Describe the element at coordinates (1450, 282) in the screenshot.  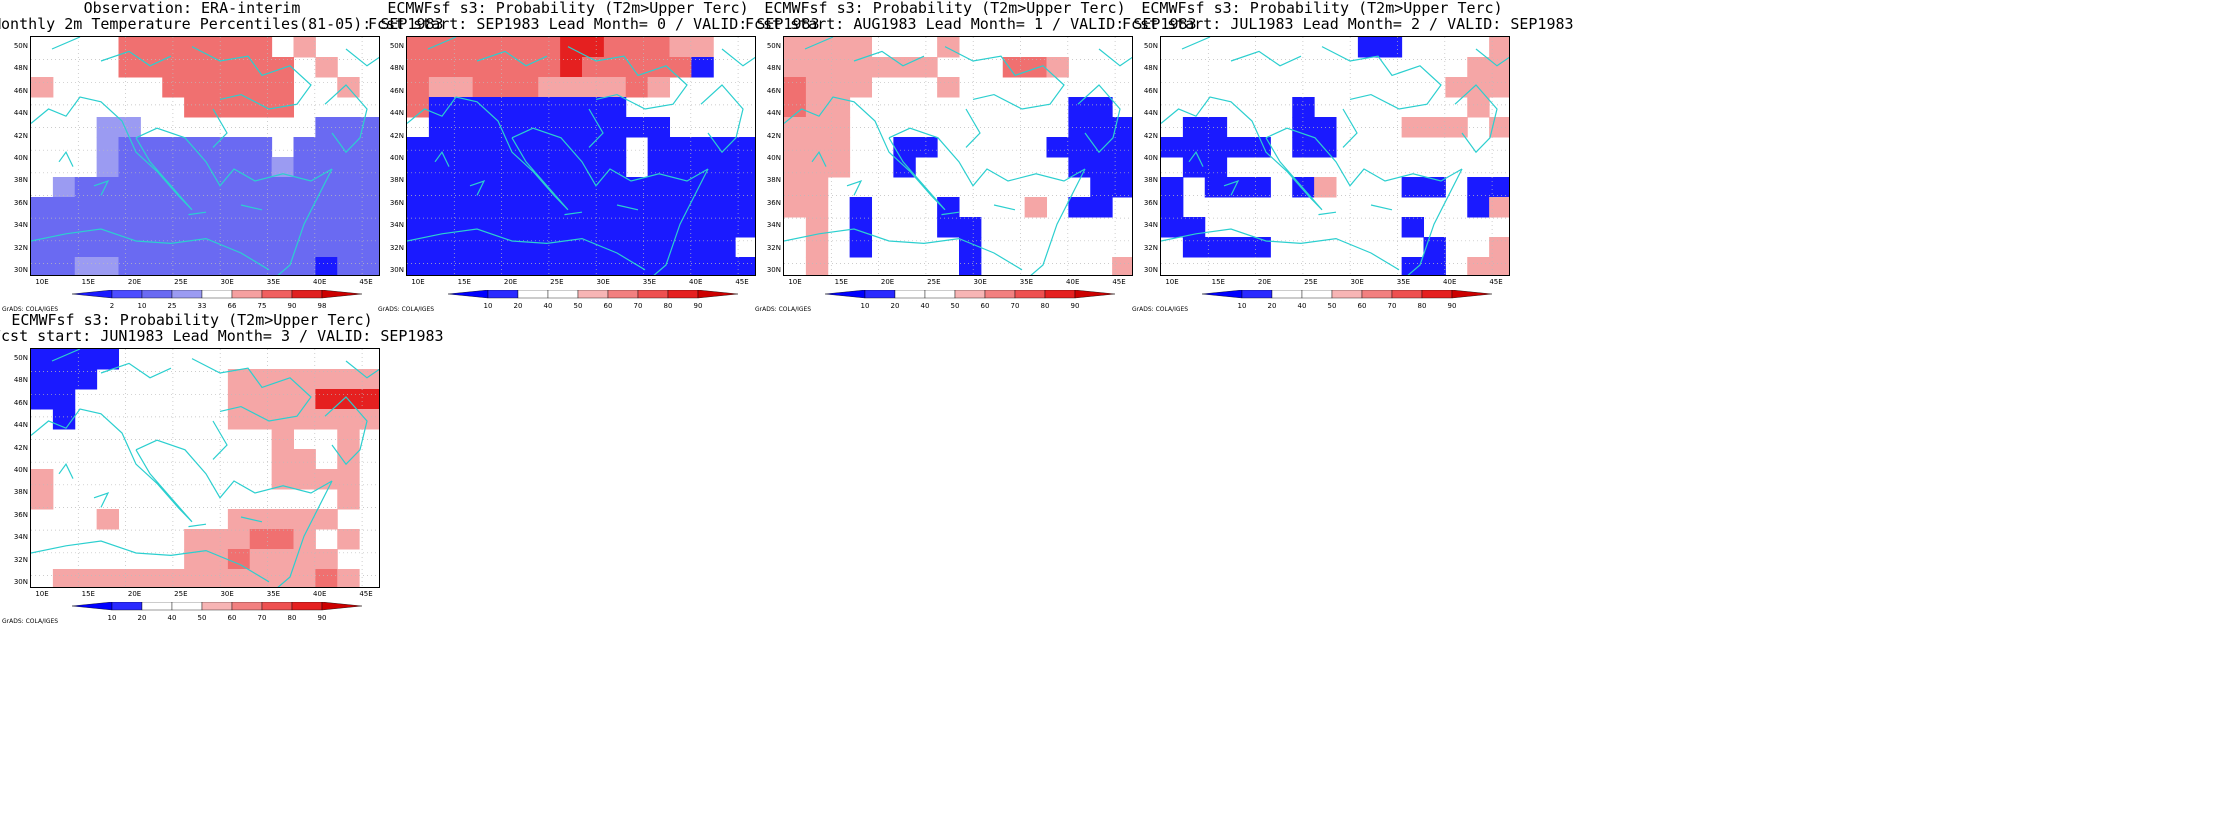
I see `longitude-label: 40E` at that location.